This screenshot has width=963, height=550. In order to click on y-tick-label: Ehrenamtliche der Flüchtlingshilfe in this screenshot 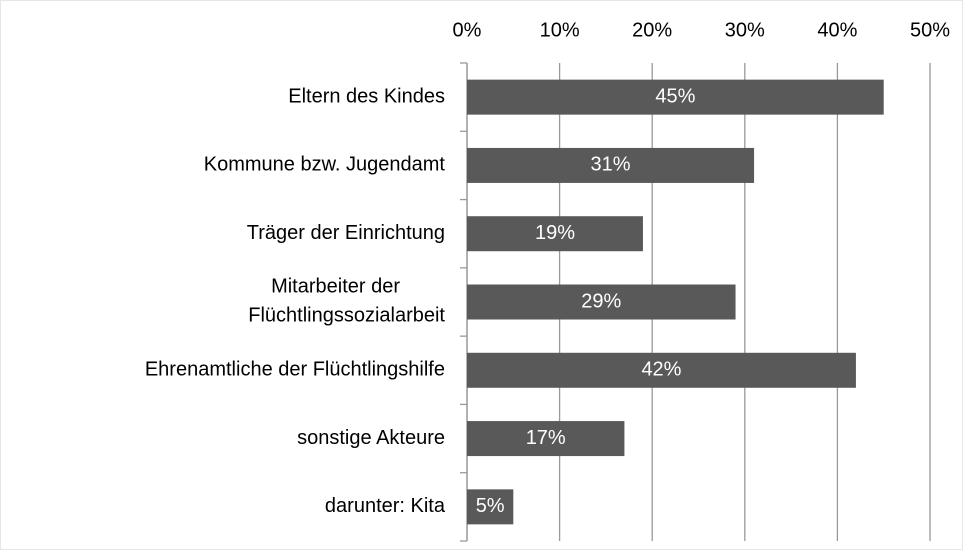, I will do `click(295, 370)`.